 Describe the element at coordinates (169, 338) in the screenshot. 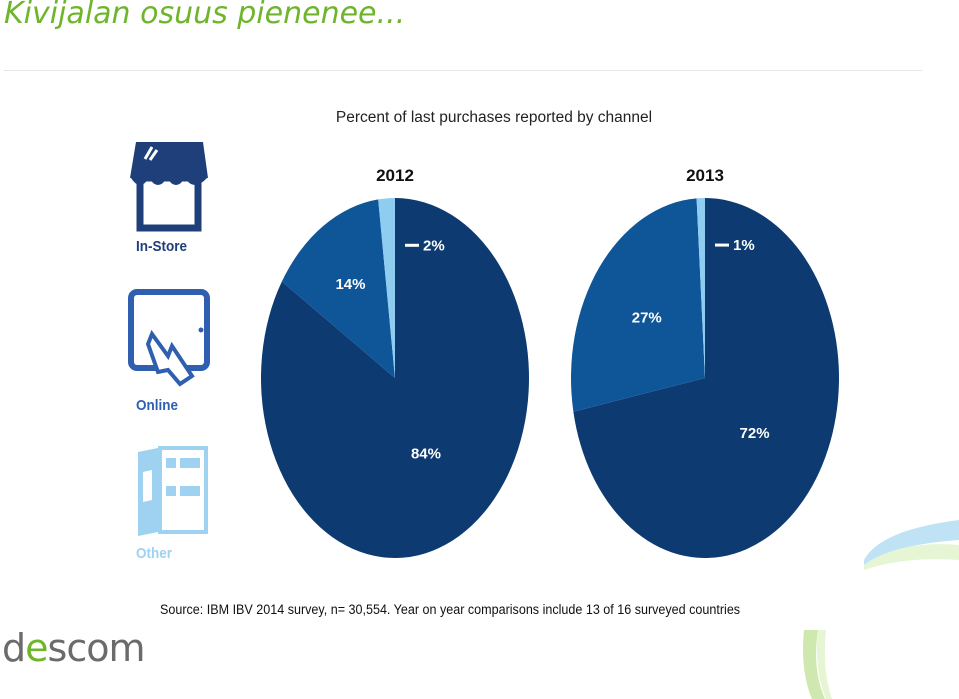

I see `tablet-touch-icon` at that location.